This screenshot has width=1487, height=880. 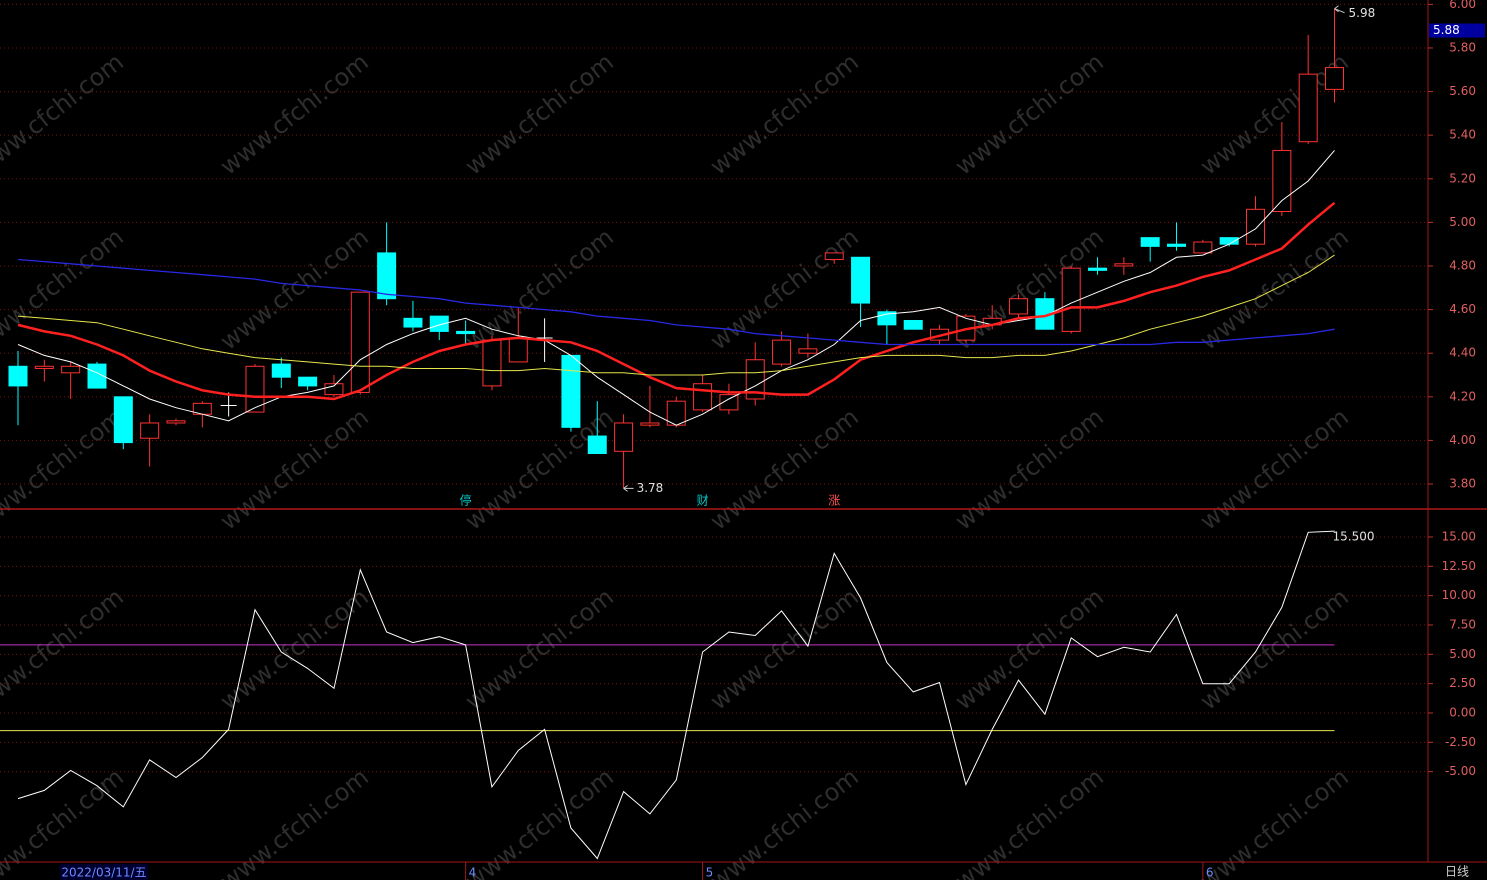 I want to click on y-tick-label: 12.50, so click(x=1459, y=566).